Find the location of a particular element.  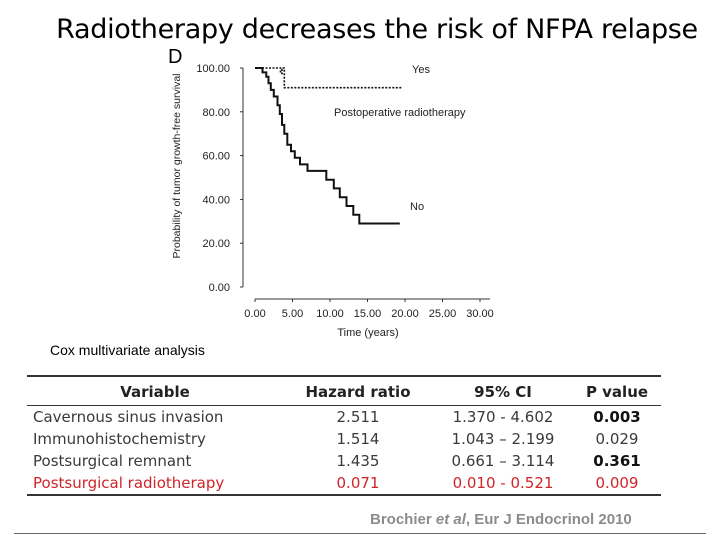

y-tick-label: 20.00 is located at coordinates (216, 244).